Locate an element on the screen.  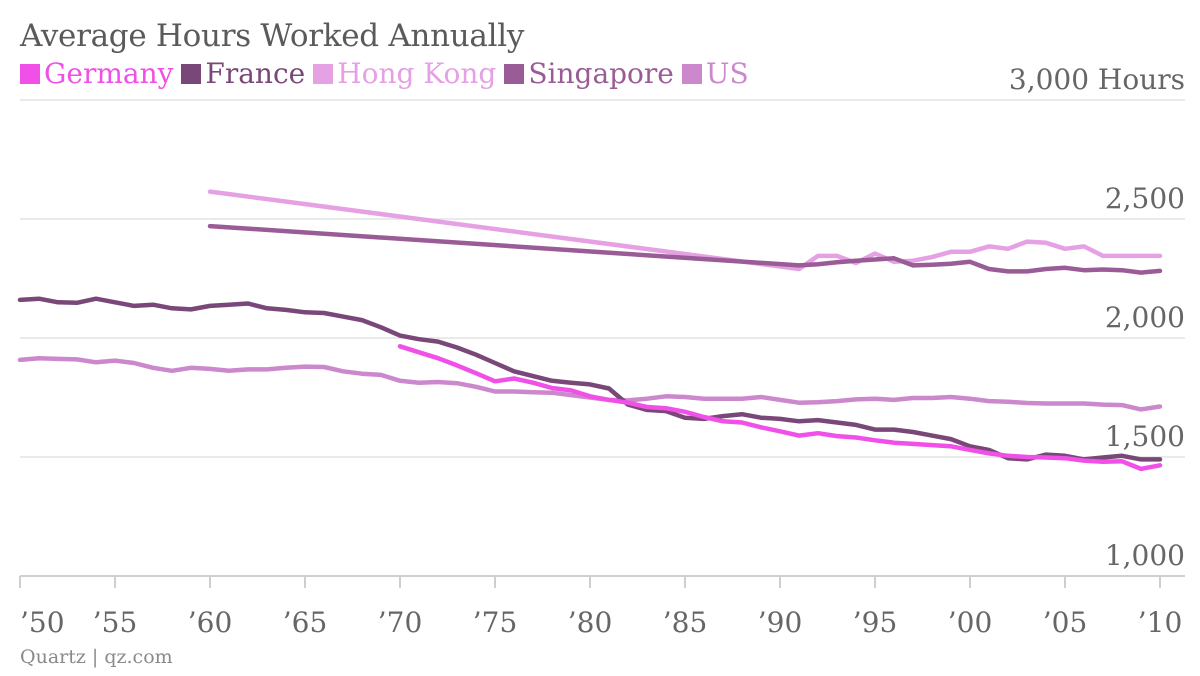
legend-label-germany: Germany is located at coordinates (109, 73).